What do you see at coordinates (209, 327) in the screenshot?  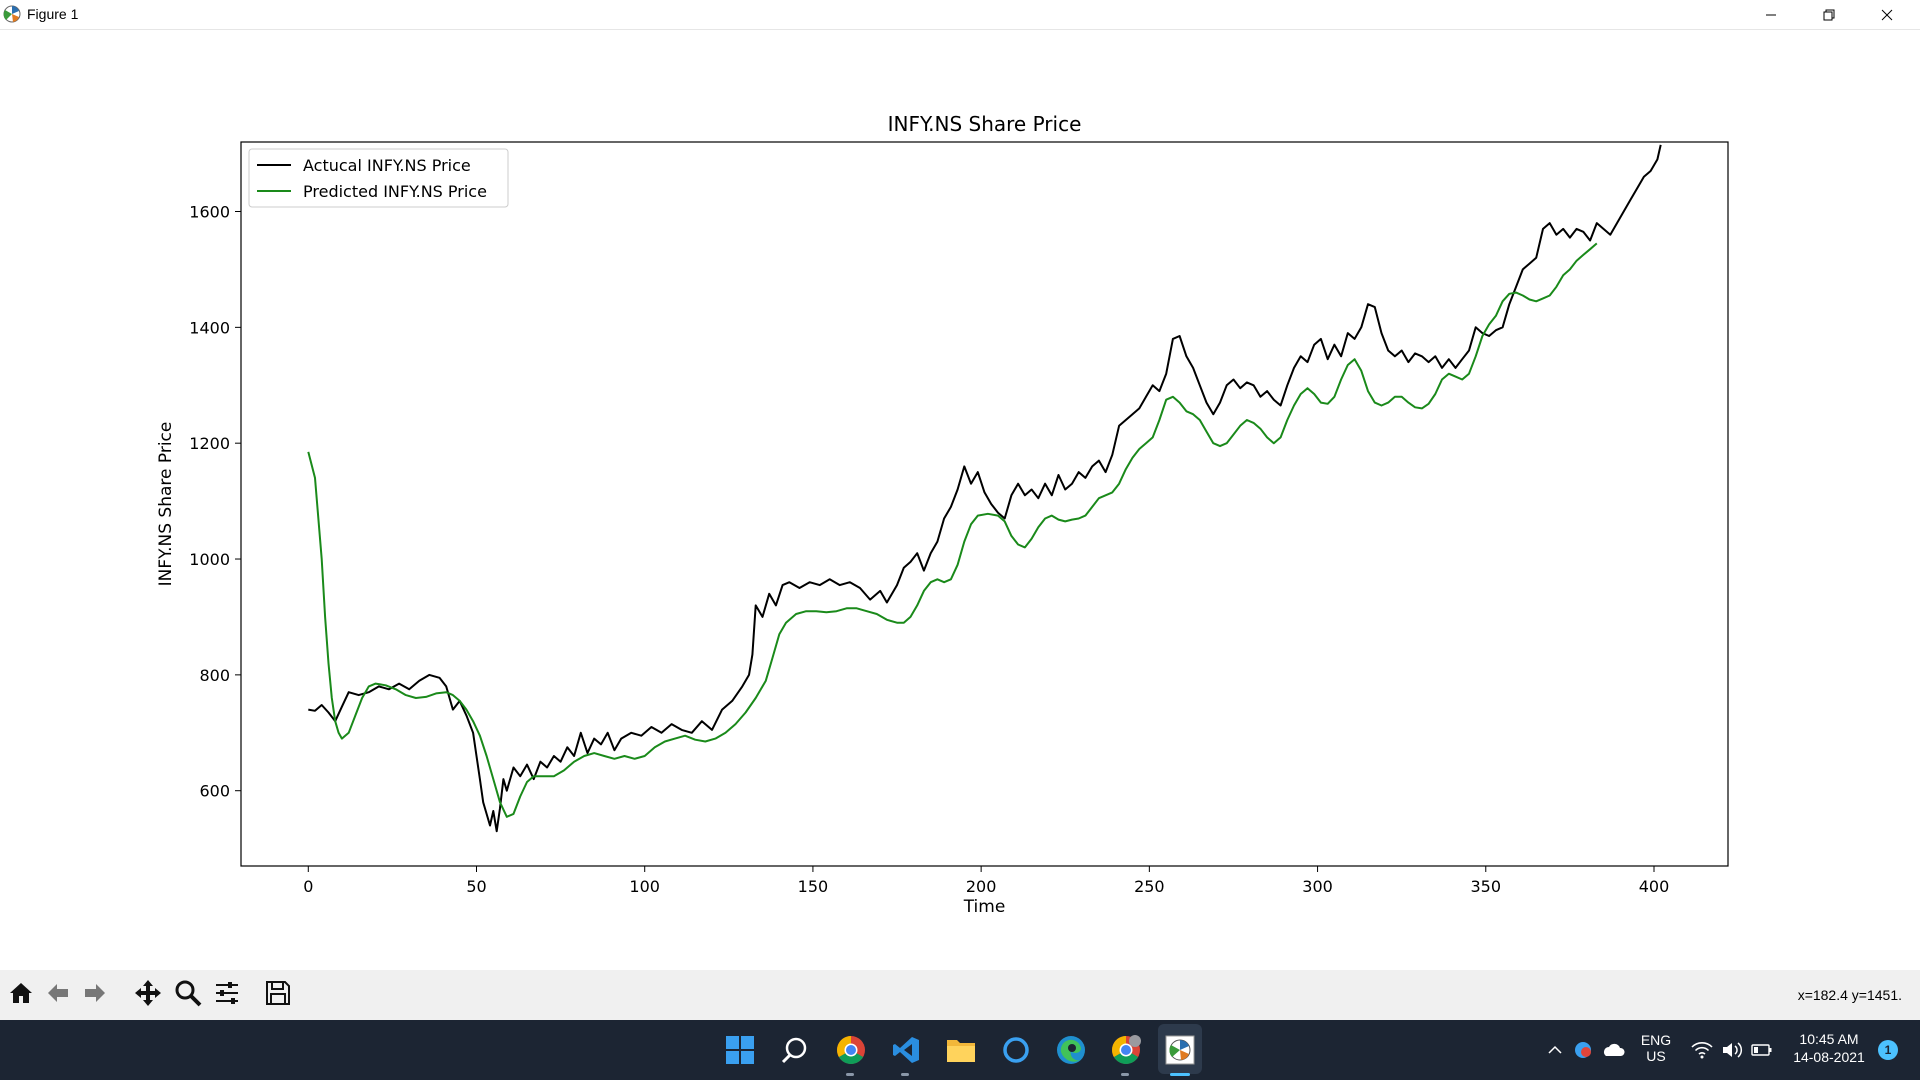 I see `y-tick-label: 1400` at bounding box center [209, 327].